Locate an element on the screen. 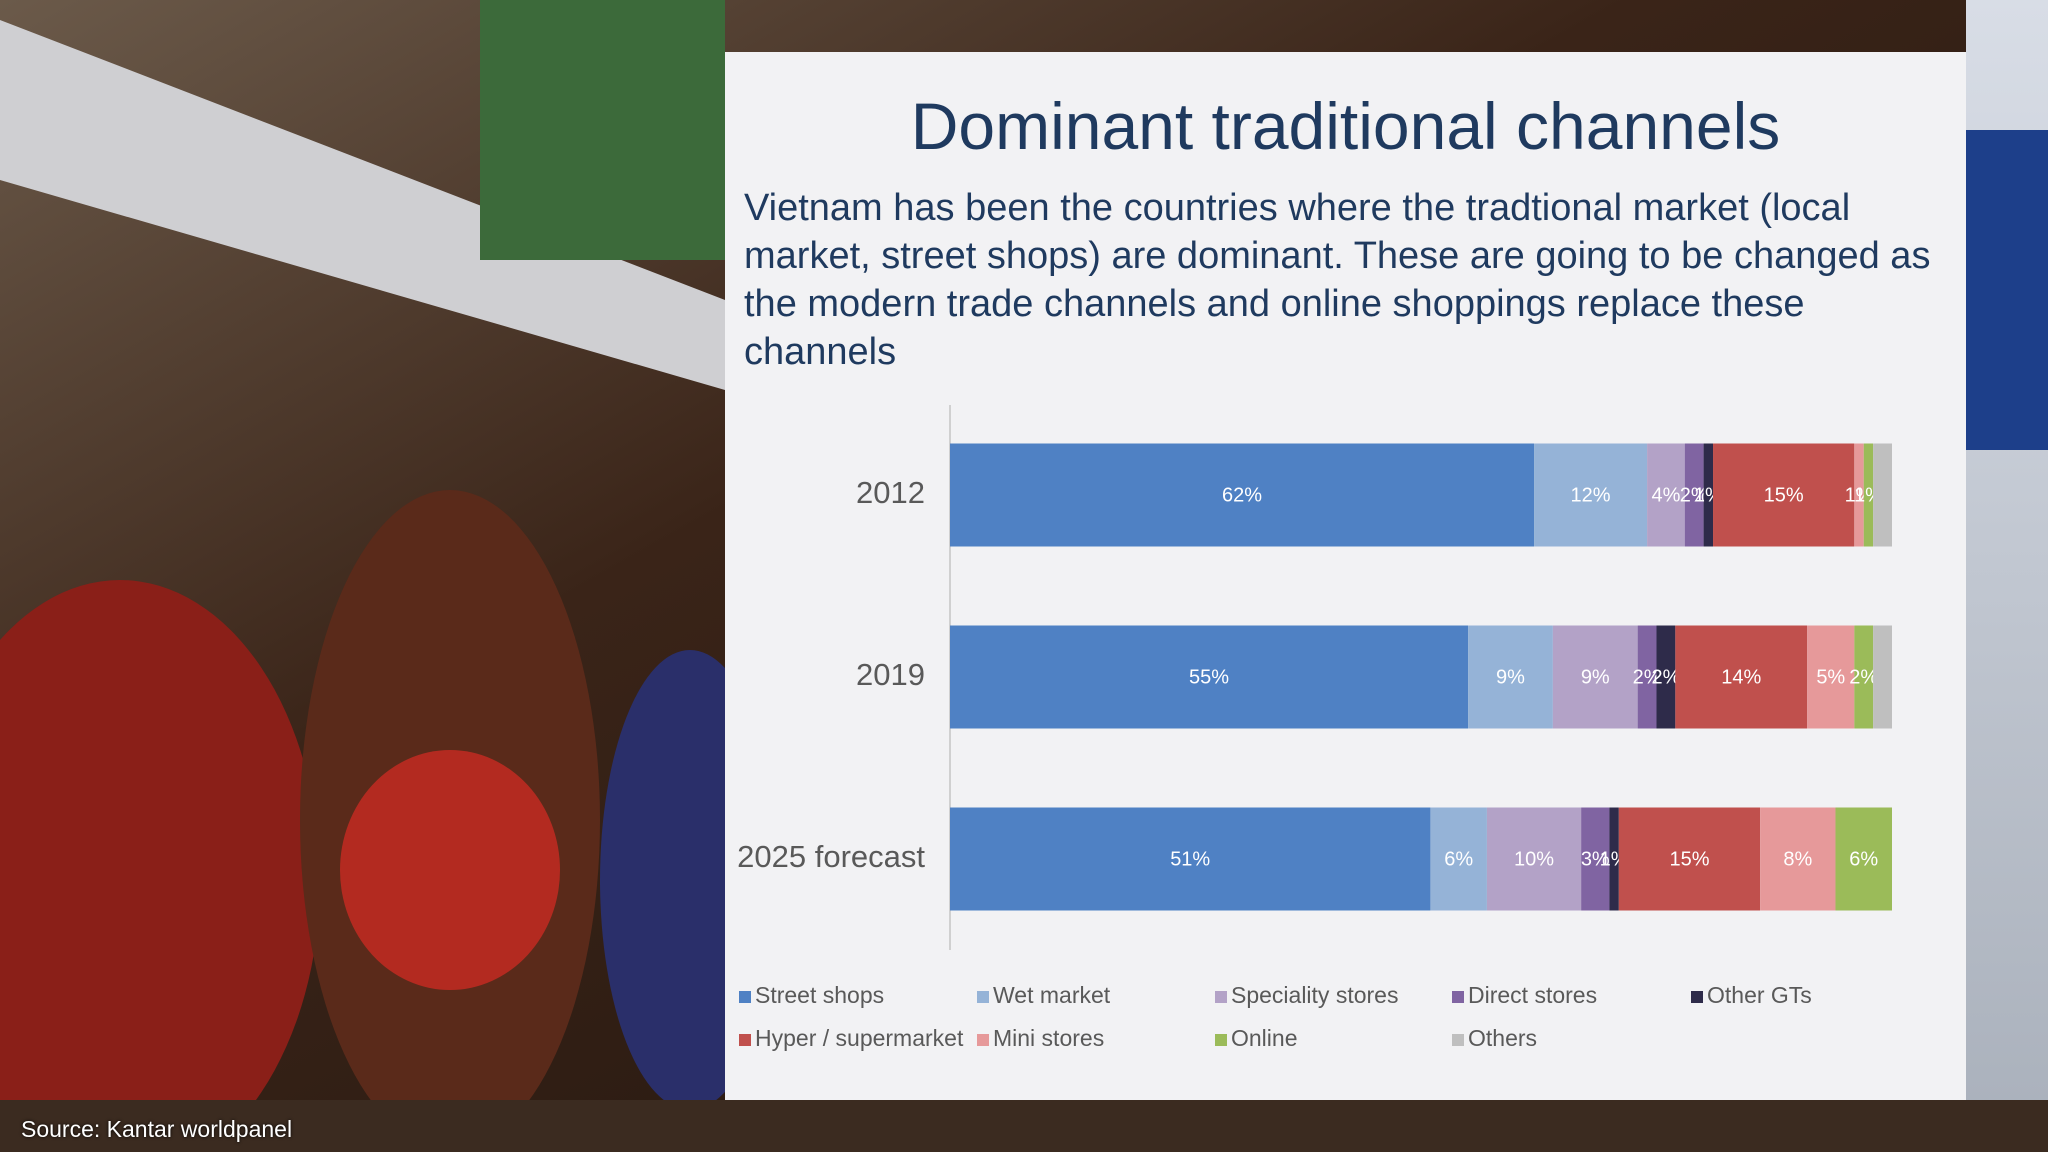 The width and height of the screenshot is (2048, 1152). value-label: 51% is located at coordinates (1190, 859).